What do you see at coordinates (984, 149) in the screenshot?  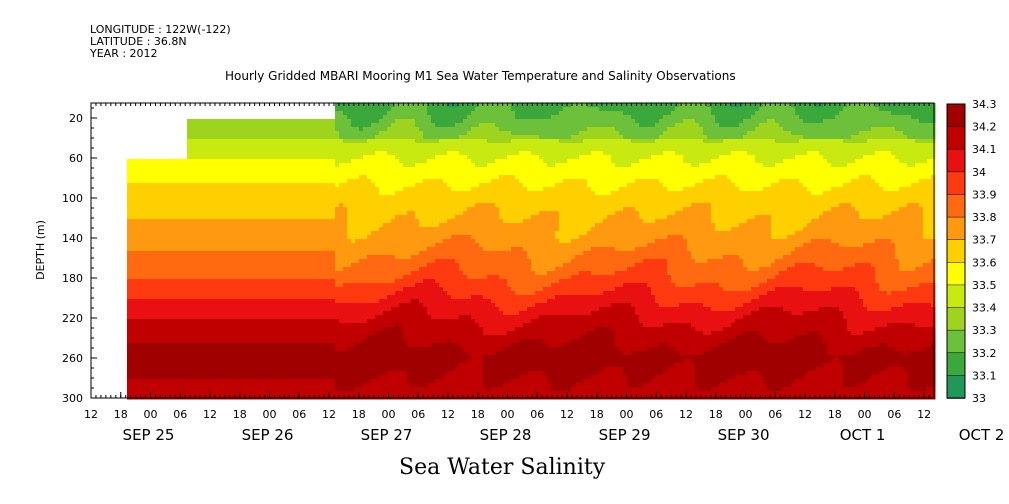 I see `colorbar-tick-label: 34.1` at bounding box center [984, 149].